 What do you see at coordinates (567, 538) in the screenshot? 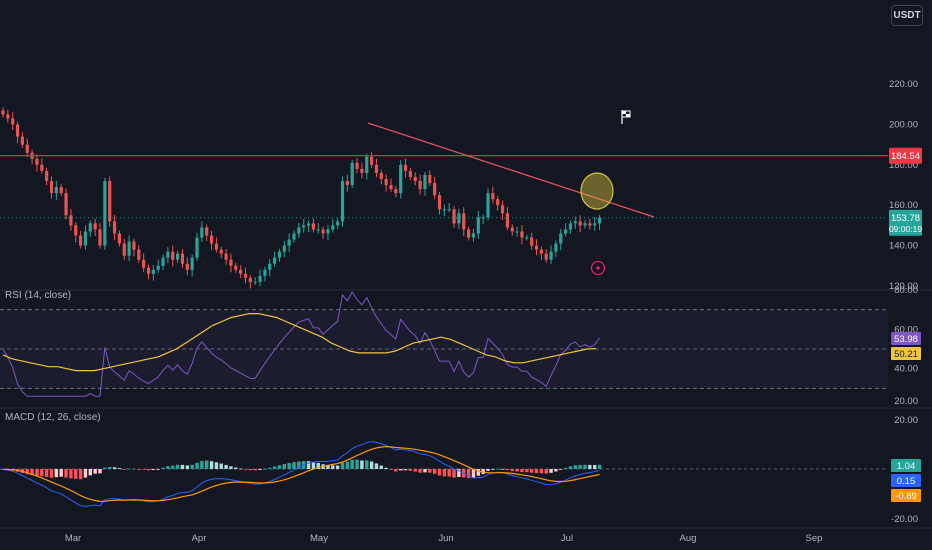
I see `time-axis-tick: Jul` at bounding box center [567, 538].